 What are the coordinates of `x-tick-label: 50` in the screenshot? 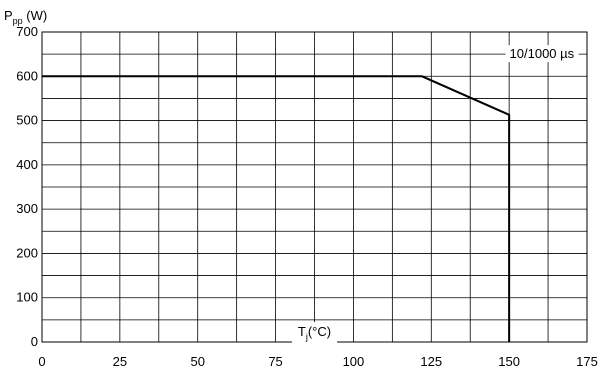 It's located at (197, 361).